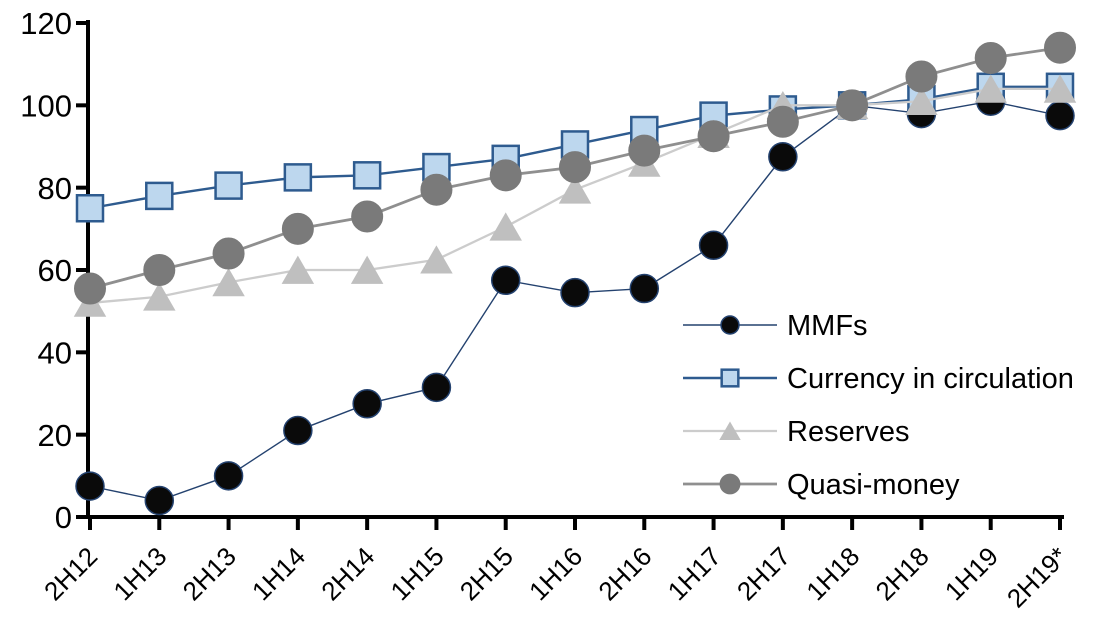 The height and width of the screenshot is (640, 1119). What do you see at coordinates (555, 573) in the screenshot?
I see `x-axis-label: 1H16` at bounding box center [555, 573].